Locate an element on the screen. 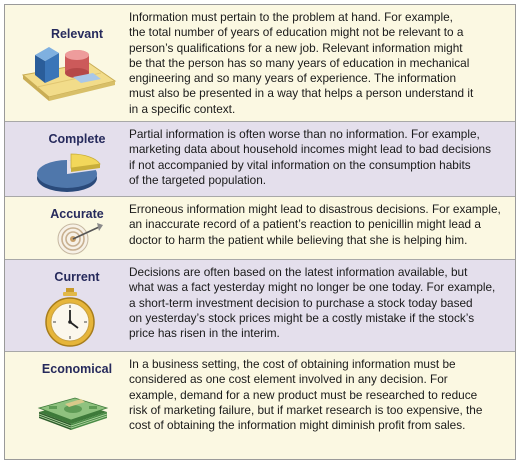 The height and width of the screenshot is (464, 520). row-term: Complete is located at coordinates (77, 139).